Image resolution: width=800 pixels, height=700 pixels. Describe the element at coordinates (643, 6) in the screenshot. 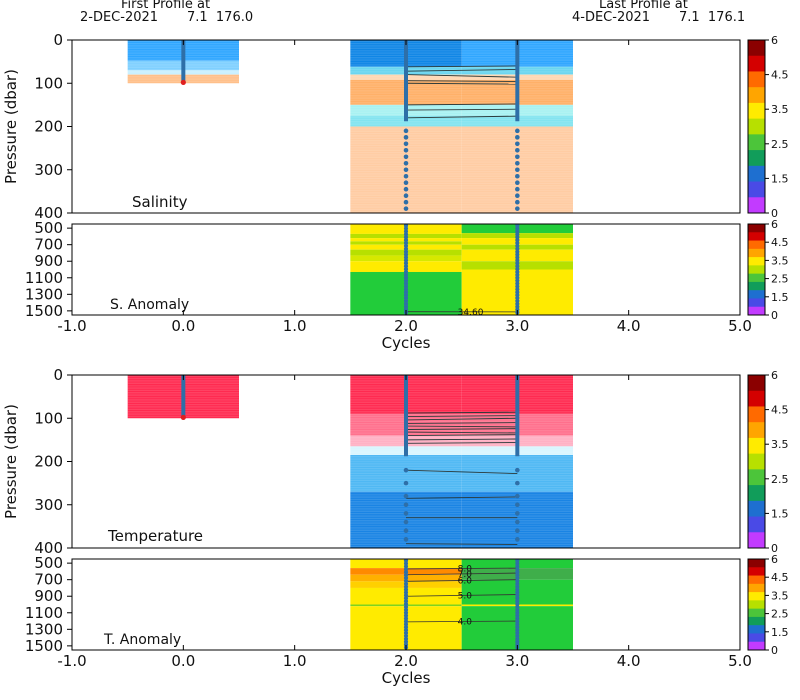

I see `last-profile-line1: Last Profile at` at that location.